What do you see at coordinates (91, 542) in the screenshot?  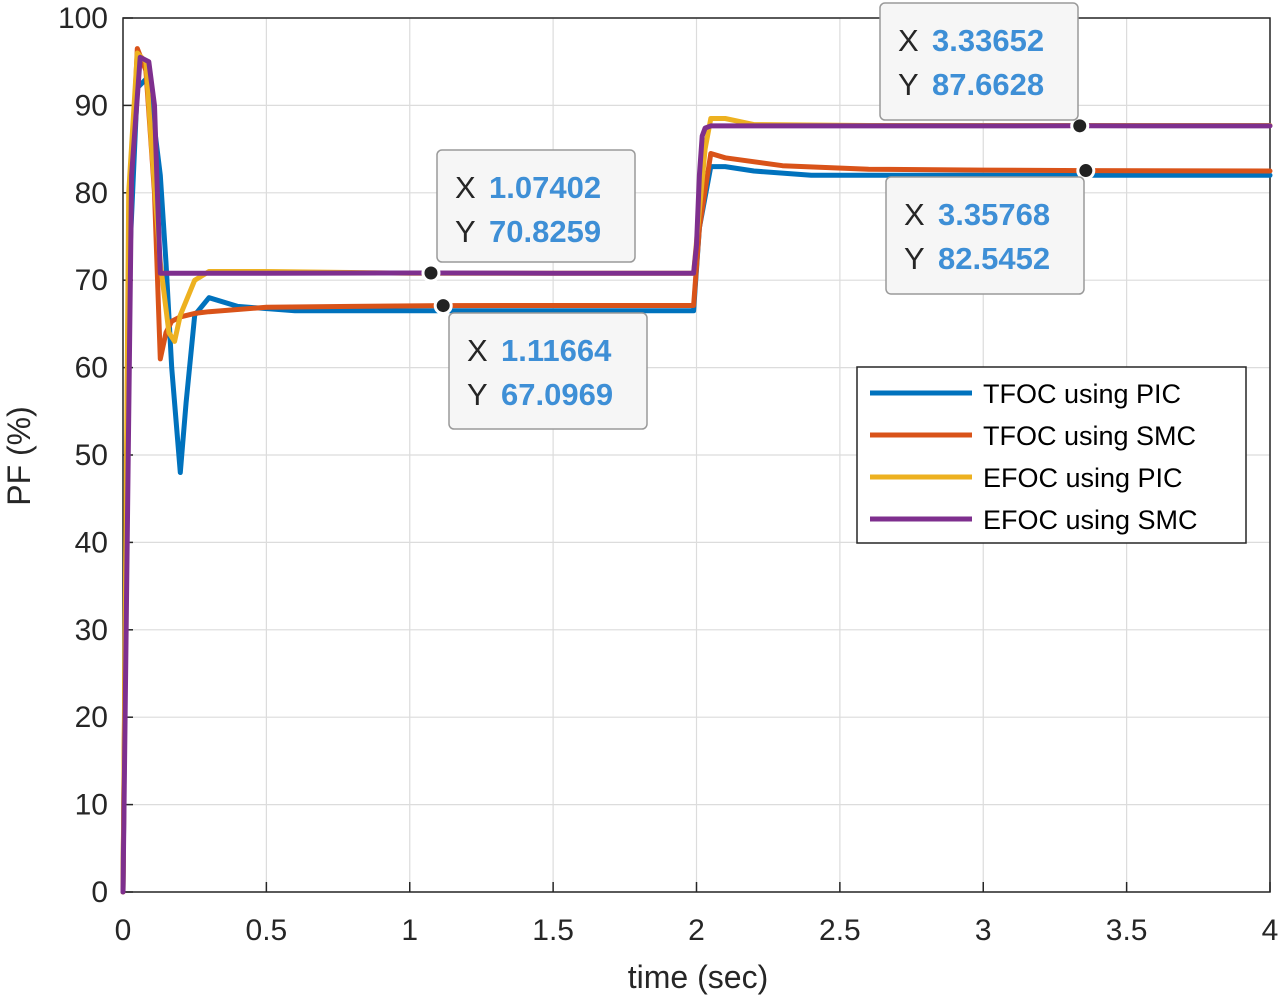 I see `y-tick-label: 40` at bounding box center [91, 542].